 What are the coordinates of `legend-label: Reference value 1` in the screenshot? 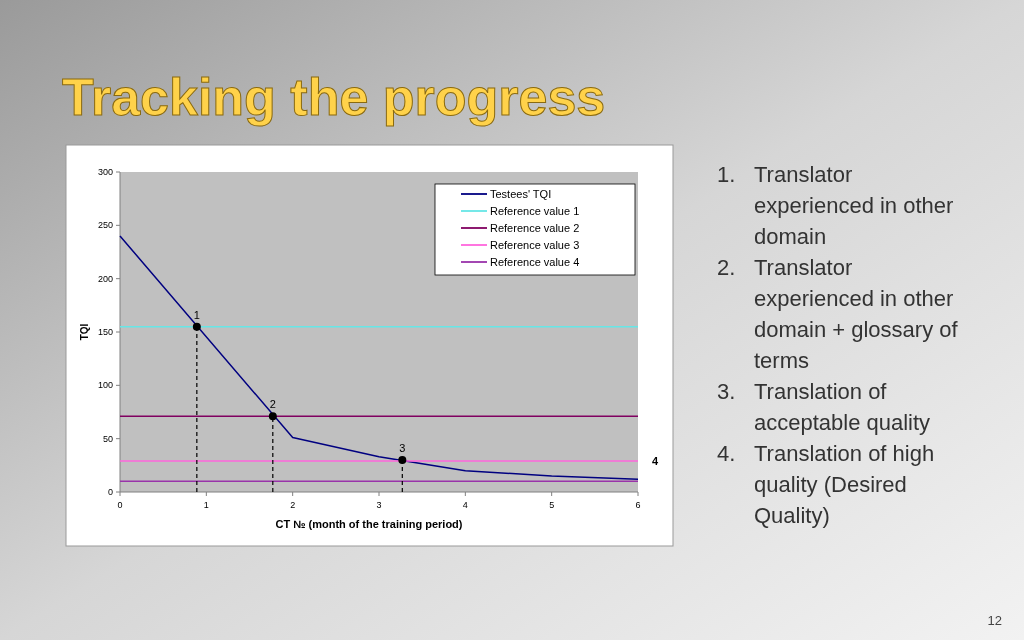 It's located at (535, 210).